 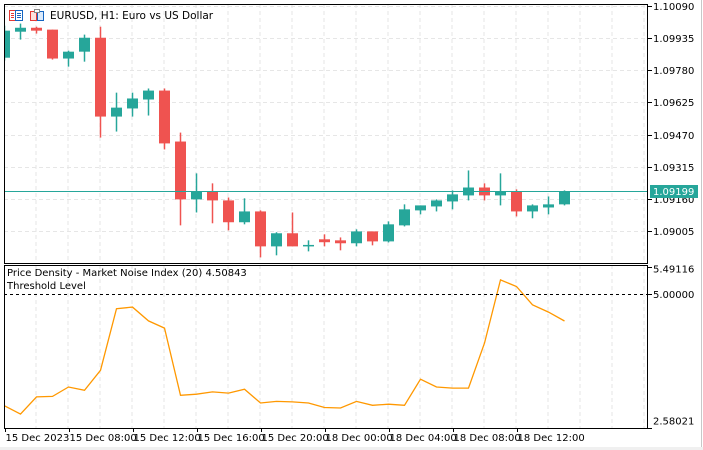 I want to click on left-margin, so click(x=2, y=133).